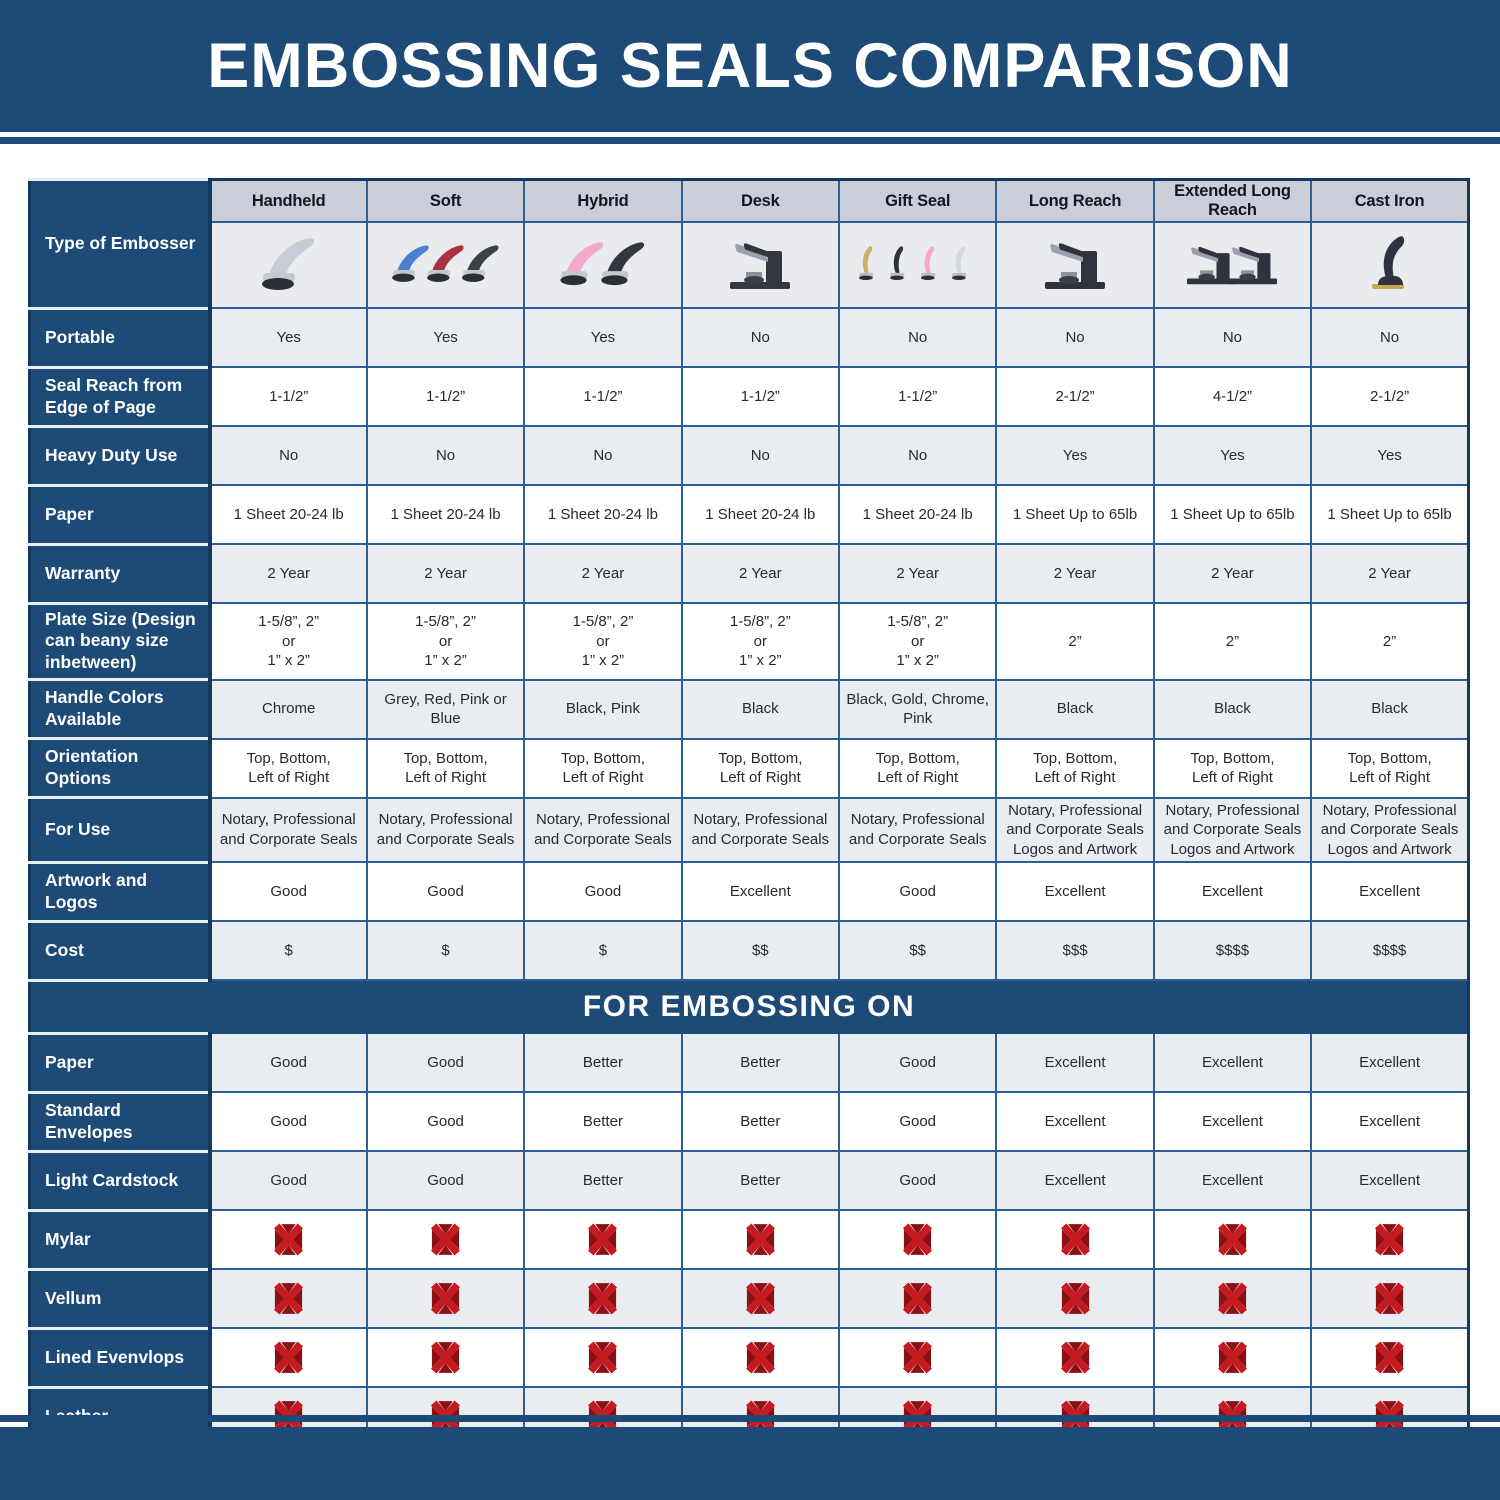 The width and height of the screenshot is (1500, 1500). I want to click on cell-mylar-hybrid, so click(603, 1240).